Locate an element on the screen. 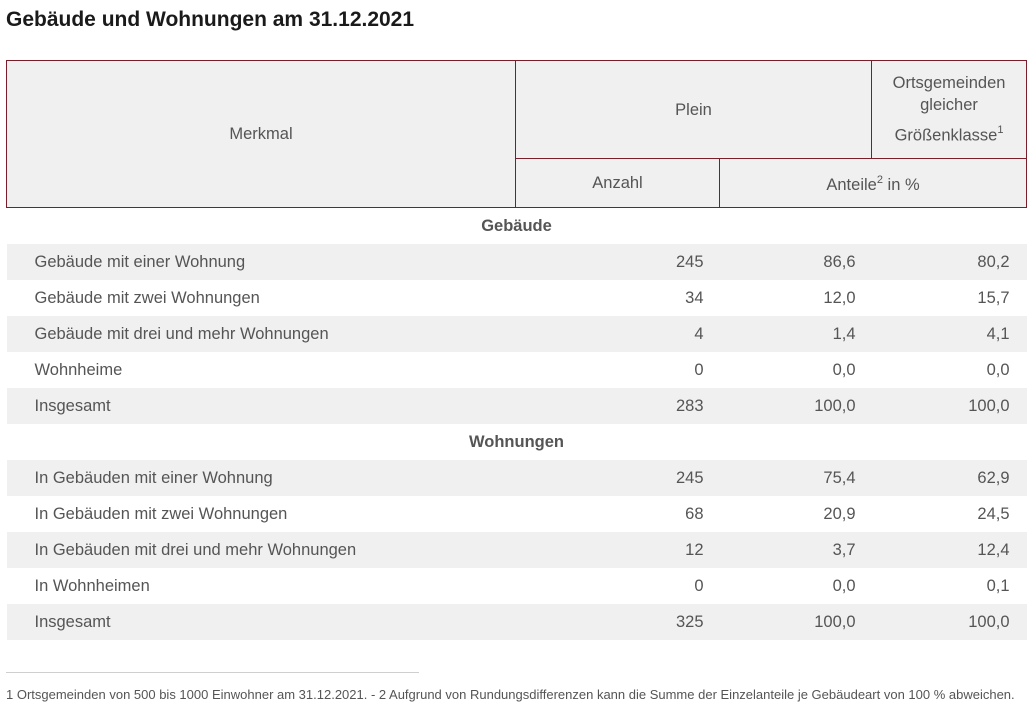 The image size is (1033, 725). row-label: In Gebäuden mit drei und mehr Wohnungen is located at coordinates (261, 550).